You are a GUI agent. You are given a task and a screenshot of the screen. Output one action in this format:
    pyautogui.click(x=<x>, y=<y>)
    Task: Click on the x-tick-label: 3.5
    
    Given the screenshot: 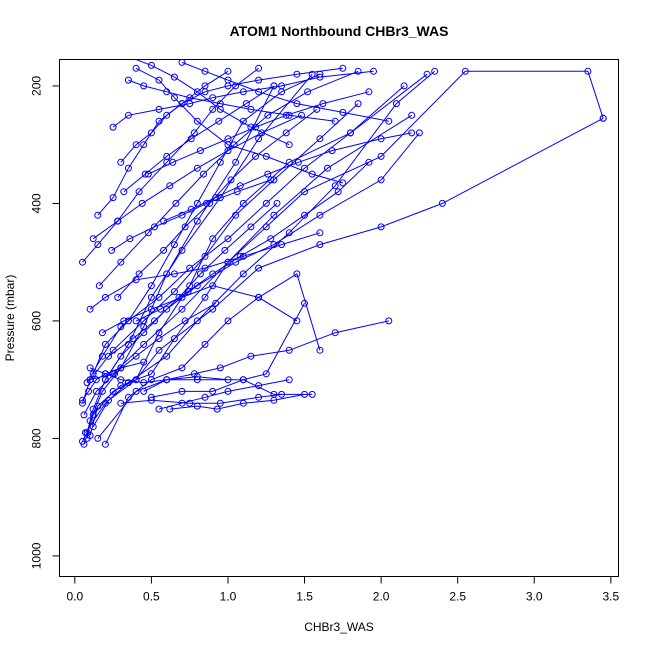 What is the action you would take?
    pyautogui.click(x=610, y=597)
    